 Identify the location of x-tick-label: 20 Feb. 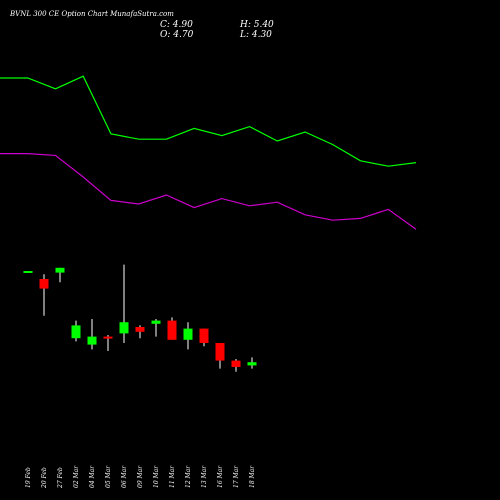
(44, 478).